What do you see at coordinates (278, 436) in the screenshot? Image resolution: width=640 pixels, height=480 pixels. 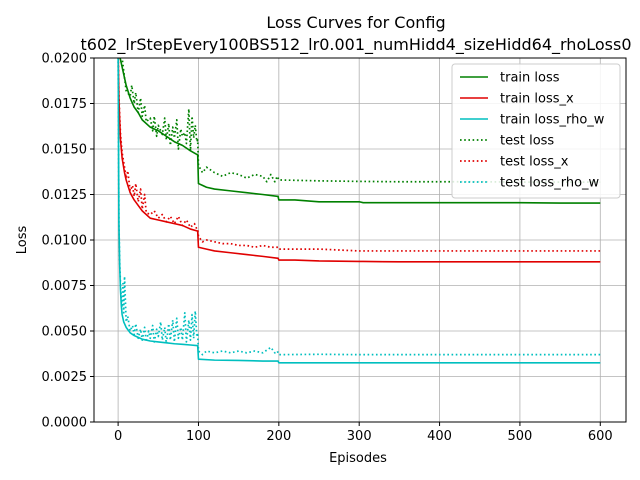 I see `x-tick-label: 200` at bounding box center [278, 436].